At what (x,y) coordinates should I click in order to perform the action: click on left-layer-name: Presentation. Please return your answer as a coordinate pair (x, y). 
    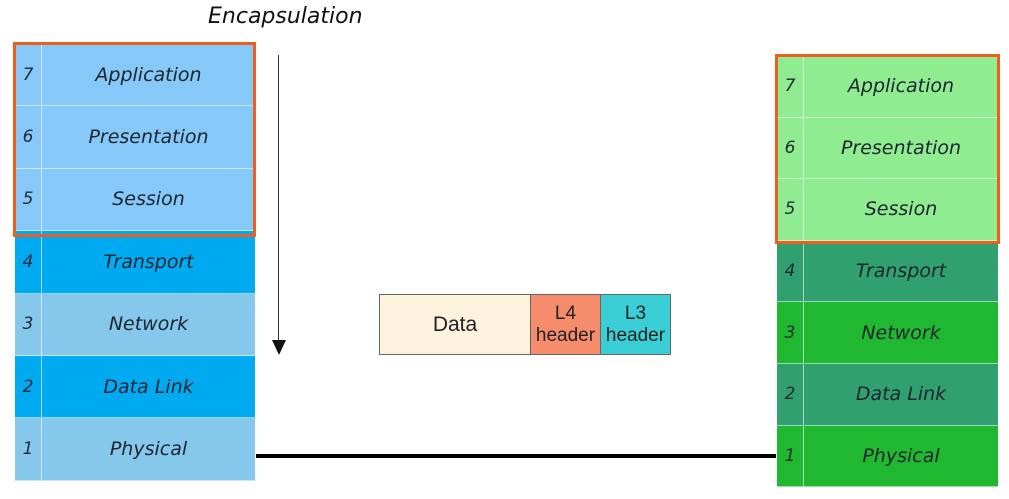
    Looking at the image, I should click on (148, 137).